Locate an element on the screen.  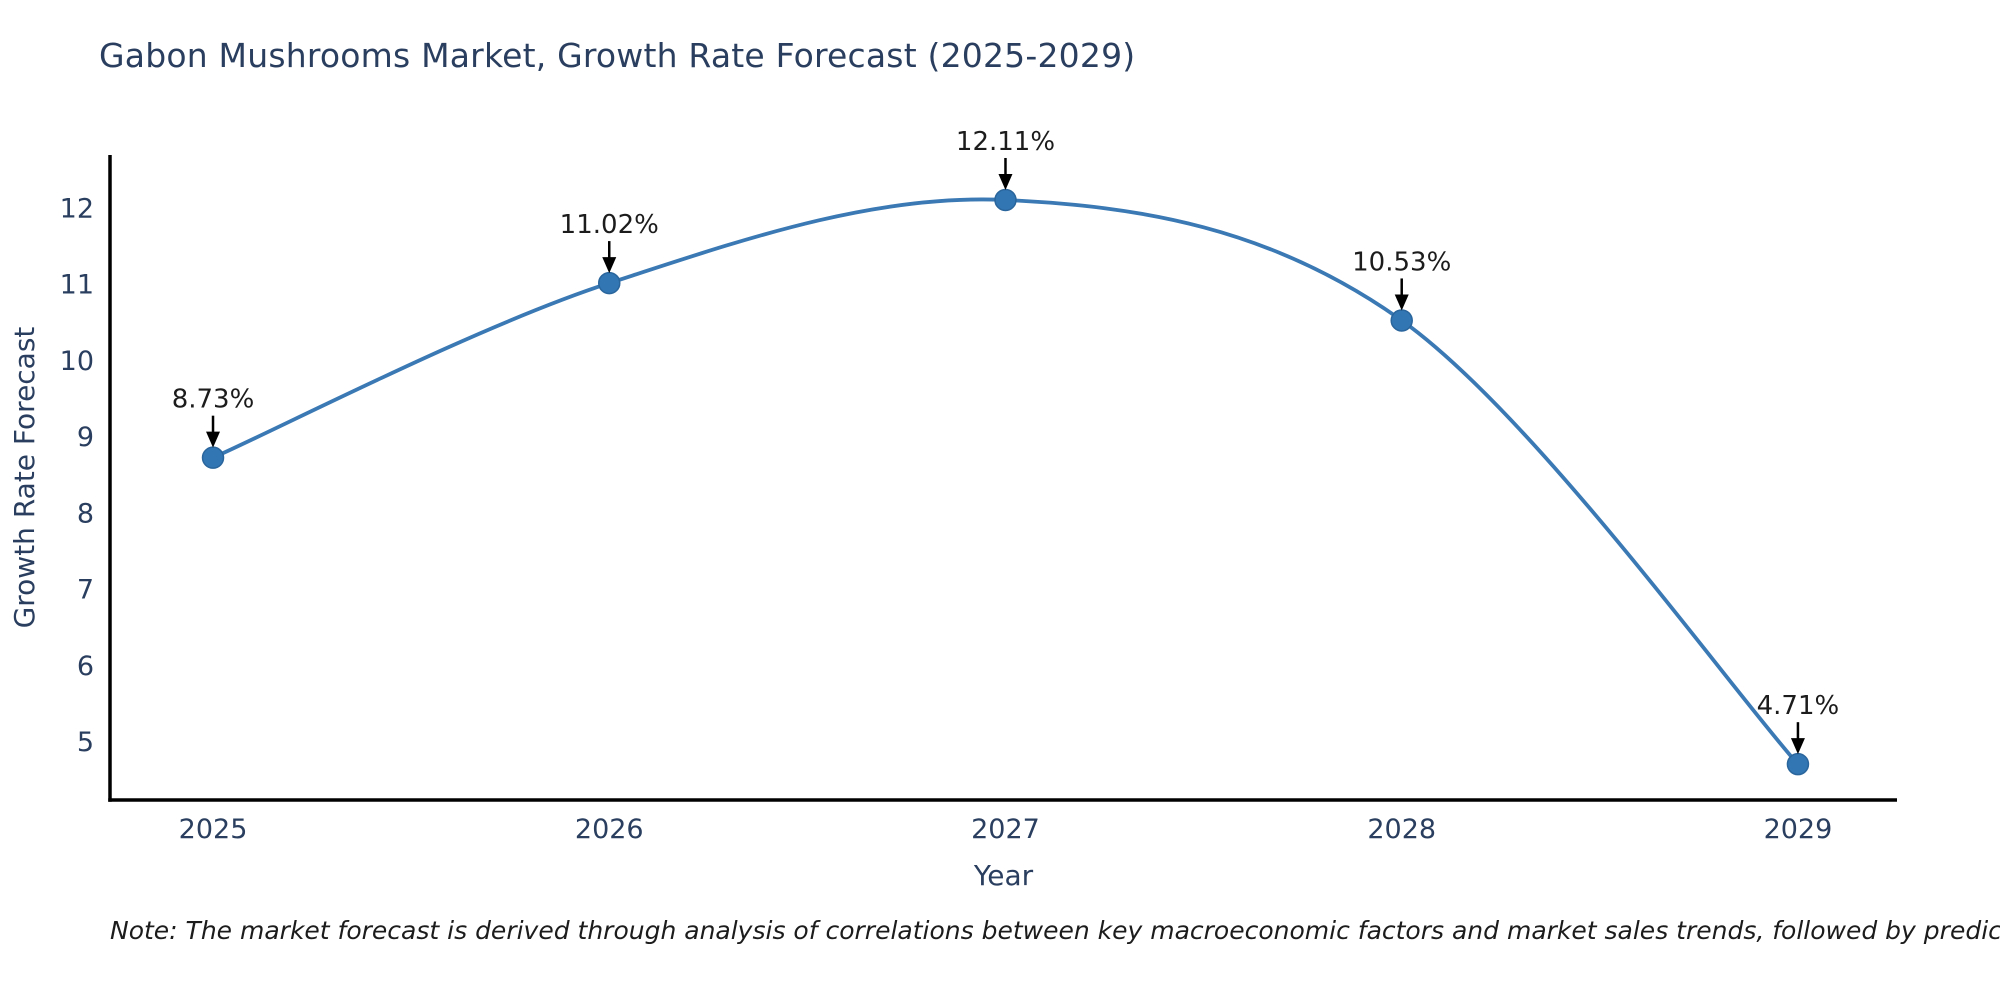
x-tick-label: 2029 is located at coordinates (1798, 829).